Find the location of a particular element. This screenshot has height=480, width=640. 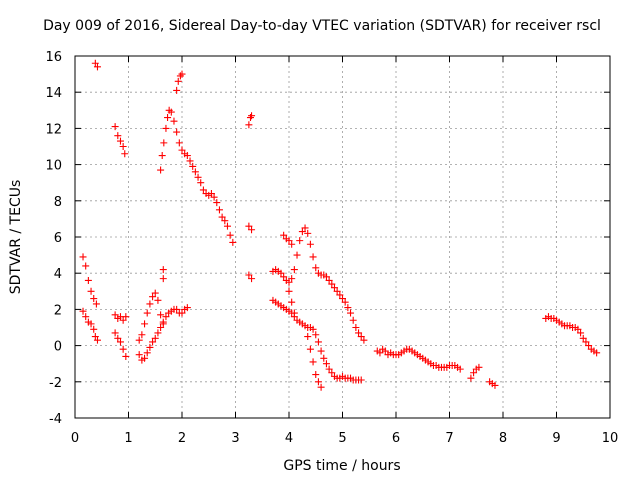

x-tick-label: 2 is located at coordinates (182, 438).